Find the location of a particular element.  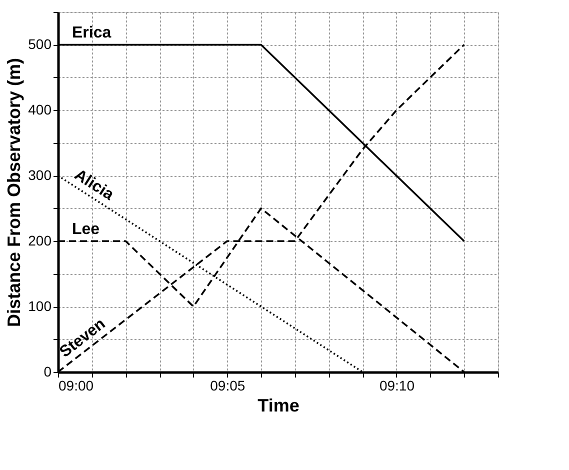

y-tick-label: 100 is located at coordinates (40, 306).